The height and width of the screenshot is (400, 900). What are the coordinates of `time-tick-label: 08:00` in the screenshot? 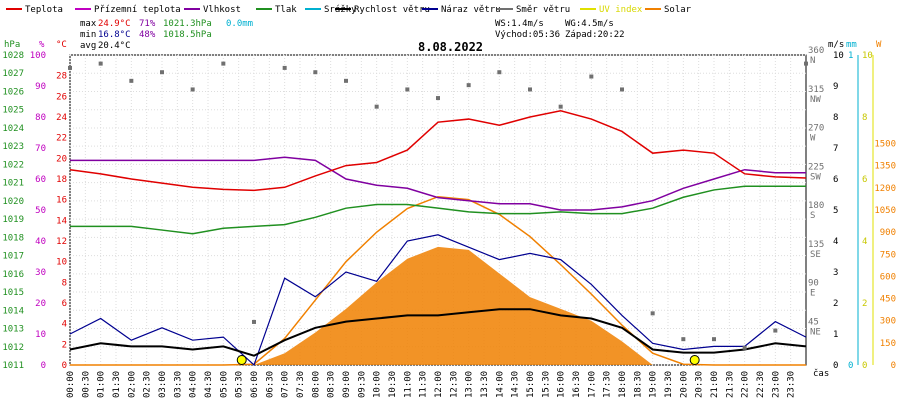 It's located at (316, 384).